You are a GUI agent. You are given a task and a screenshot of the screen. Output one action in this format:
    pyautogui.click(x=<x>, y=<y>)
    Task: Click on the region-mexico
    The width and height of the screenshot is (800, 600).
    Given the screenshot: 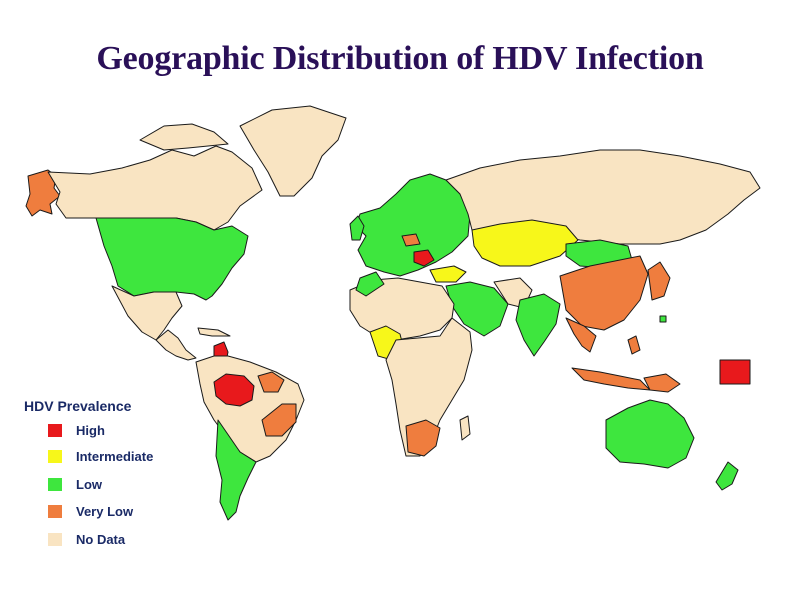 What is the action you would take?
    pyautogui.click(x=147, y=313)
    